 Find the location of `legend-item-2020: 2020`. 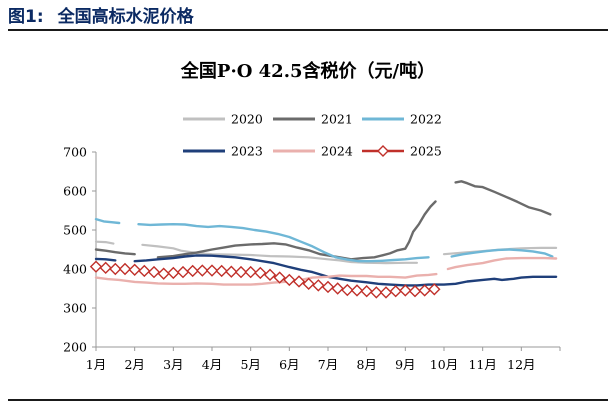

legend-item-2020: 2020 is located at coordinates (223, 119).